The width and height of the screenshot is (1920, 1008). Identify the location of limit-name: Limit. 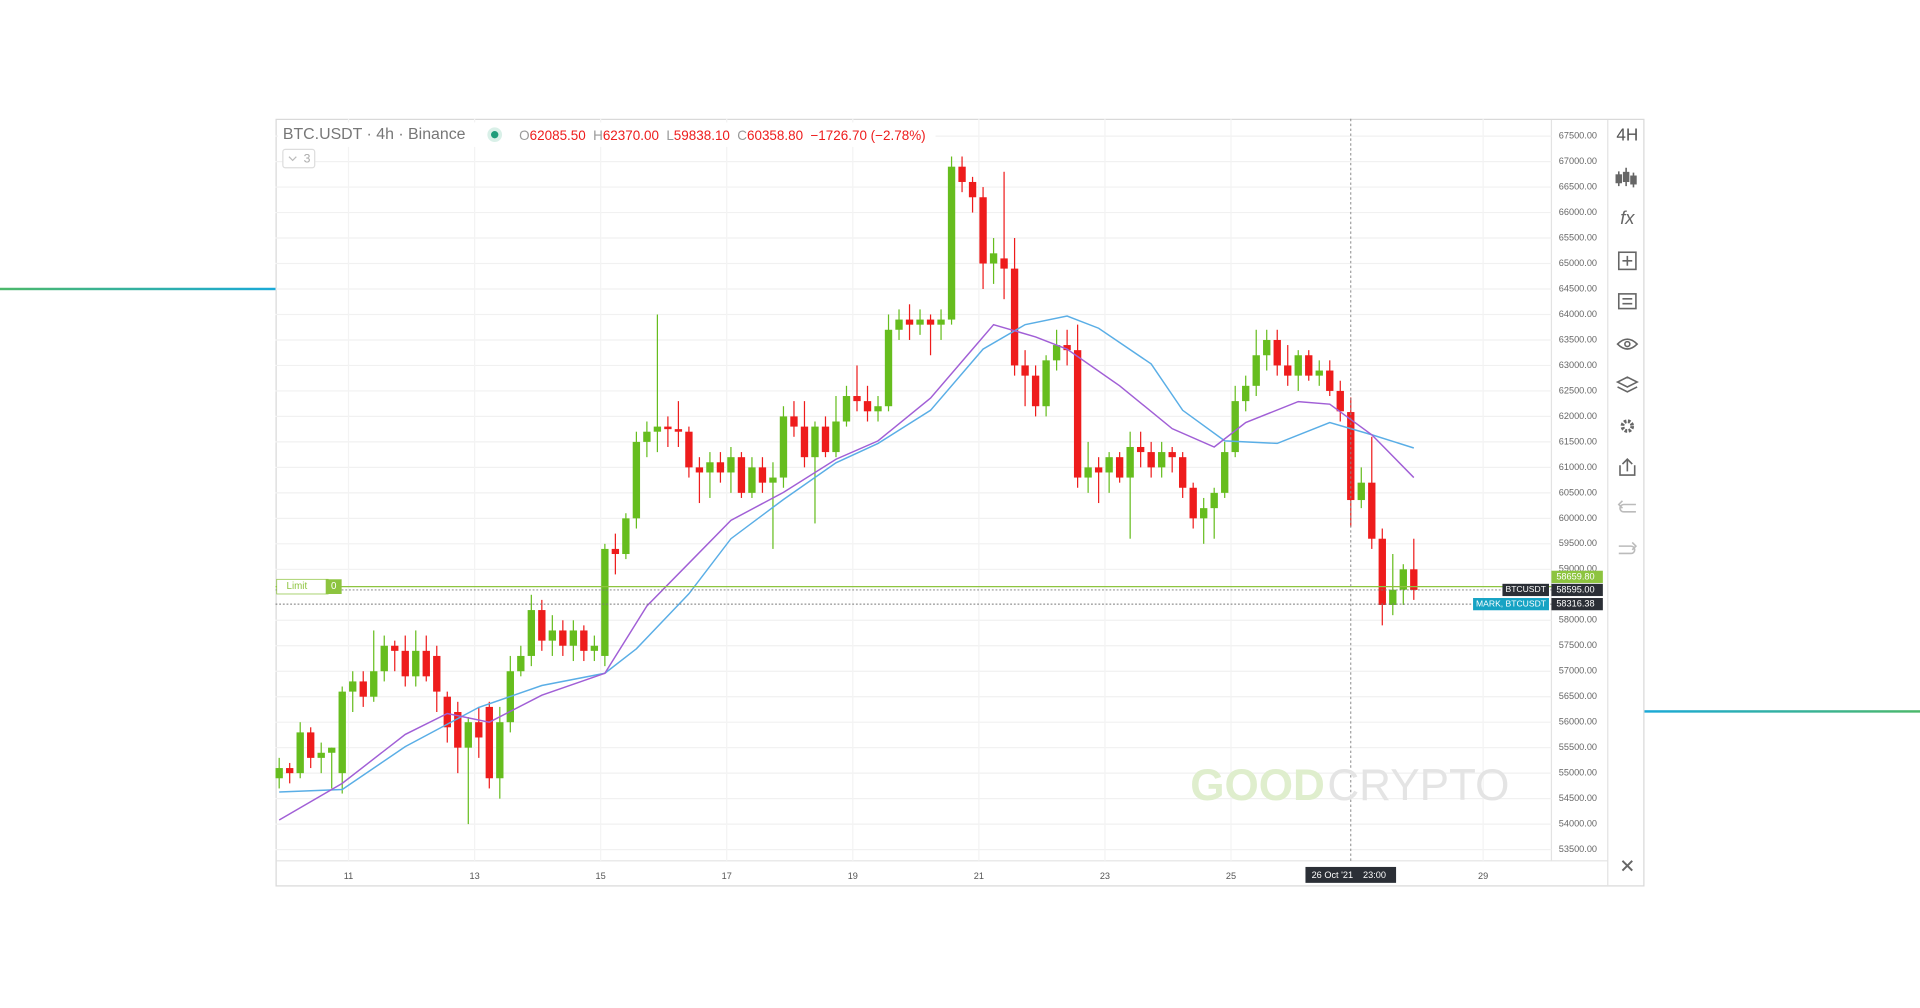
(297, 586).